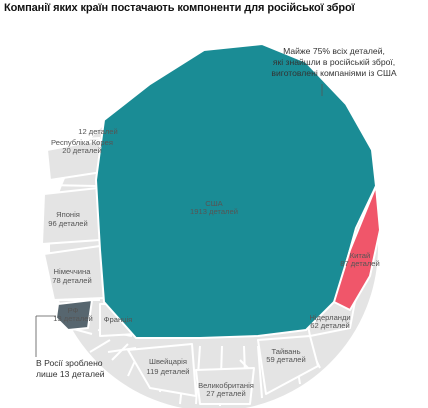 The height and width of the screenshot is (408, 428). Describe the element at coordinates (360, 255) in the screenshot. I see `country-label: Китай` at that location.